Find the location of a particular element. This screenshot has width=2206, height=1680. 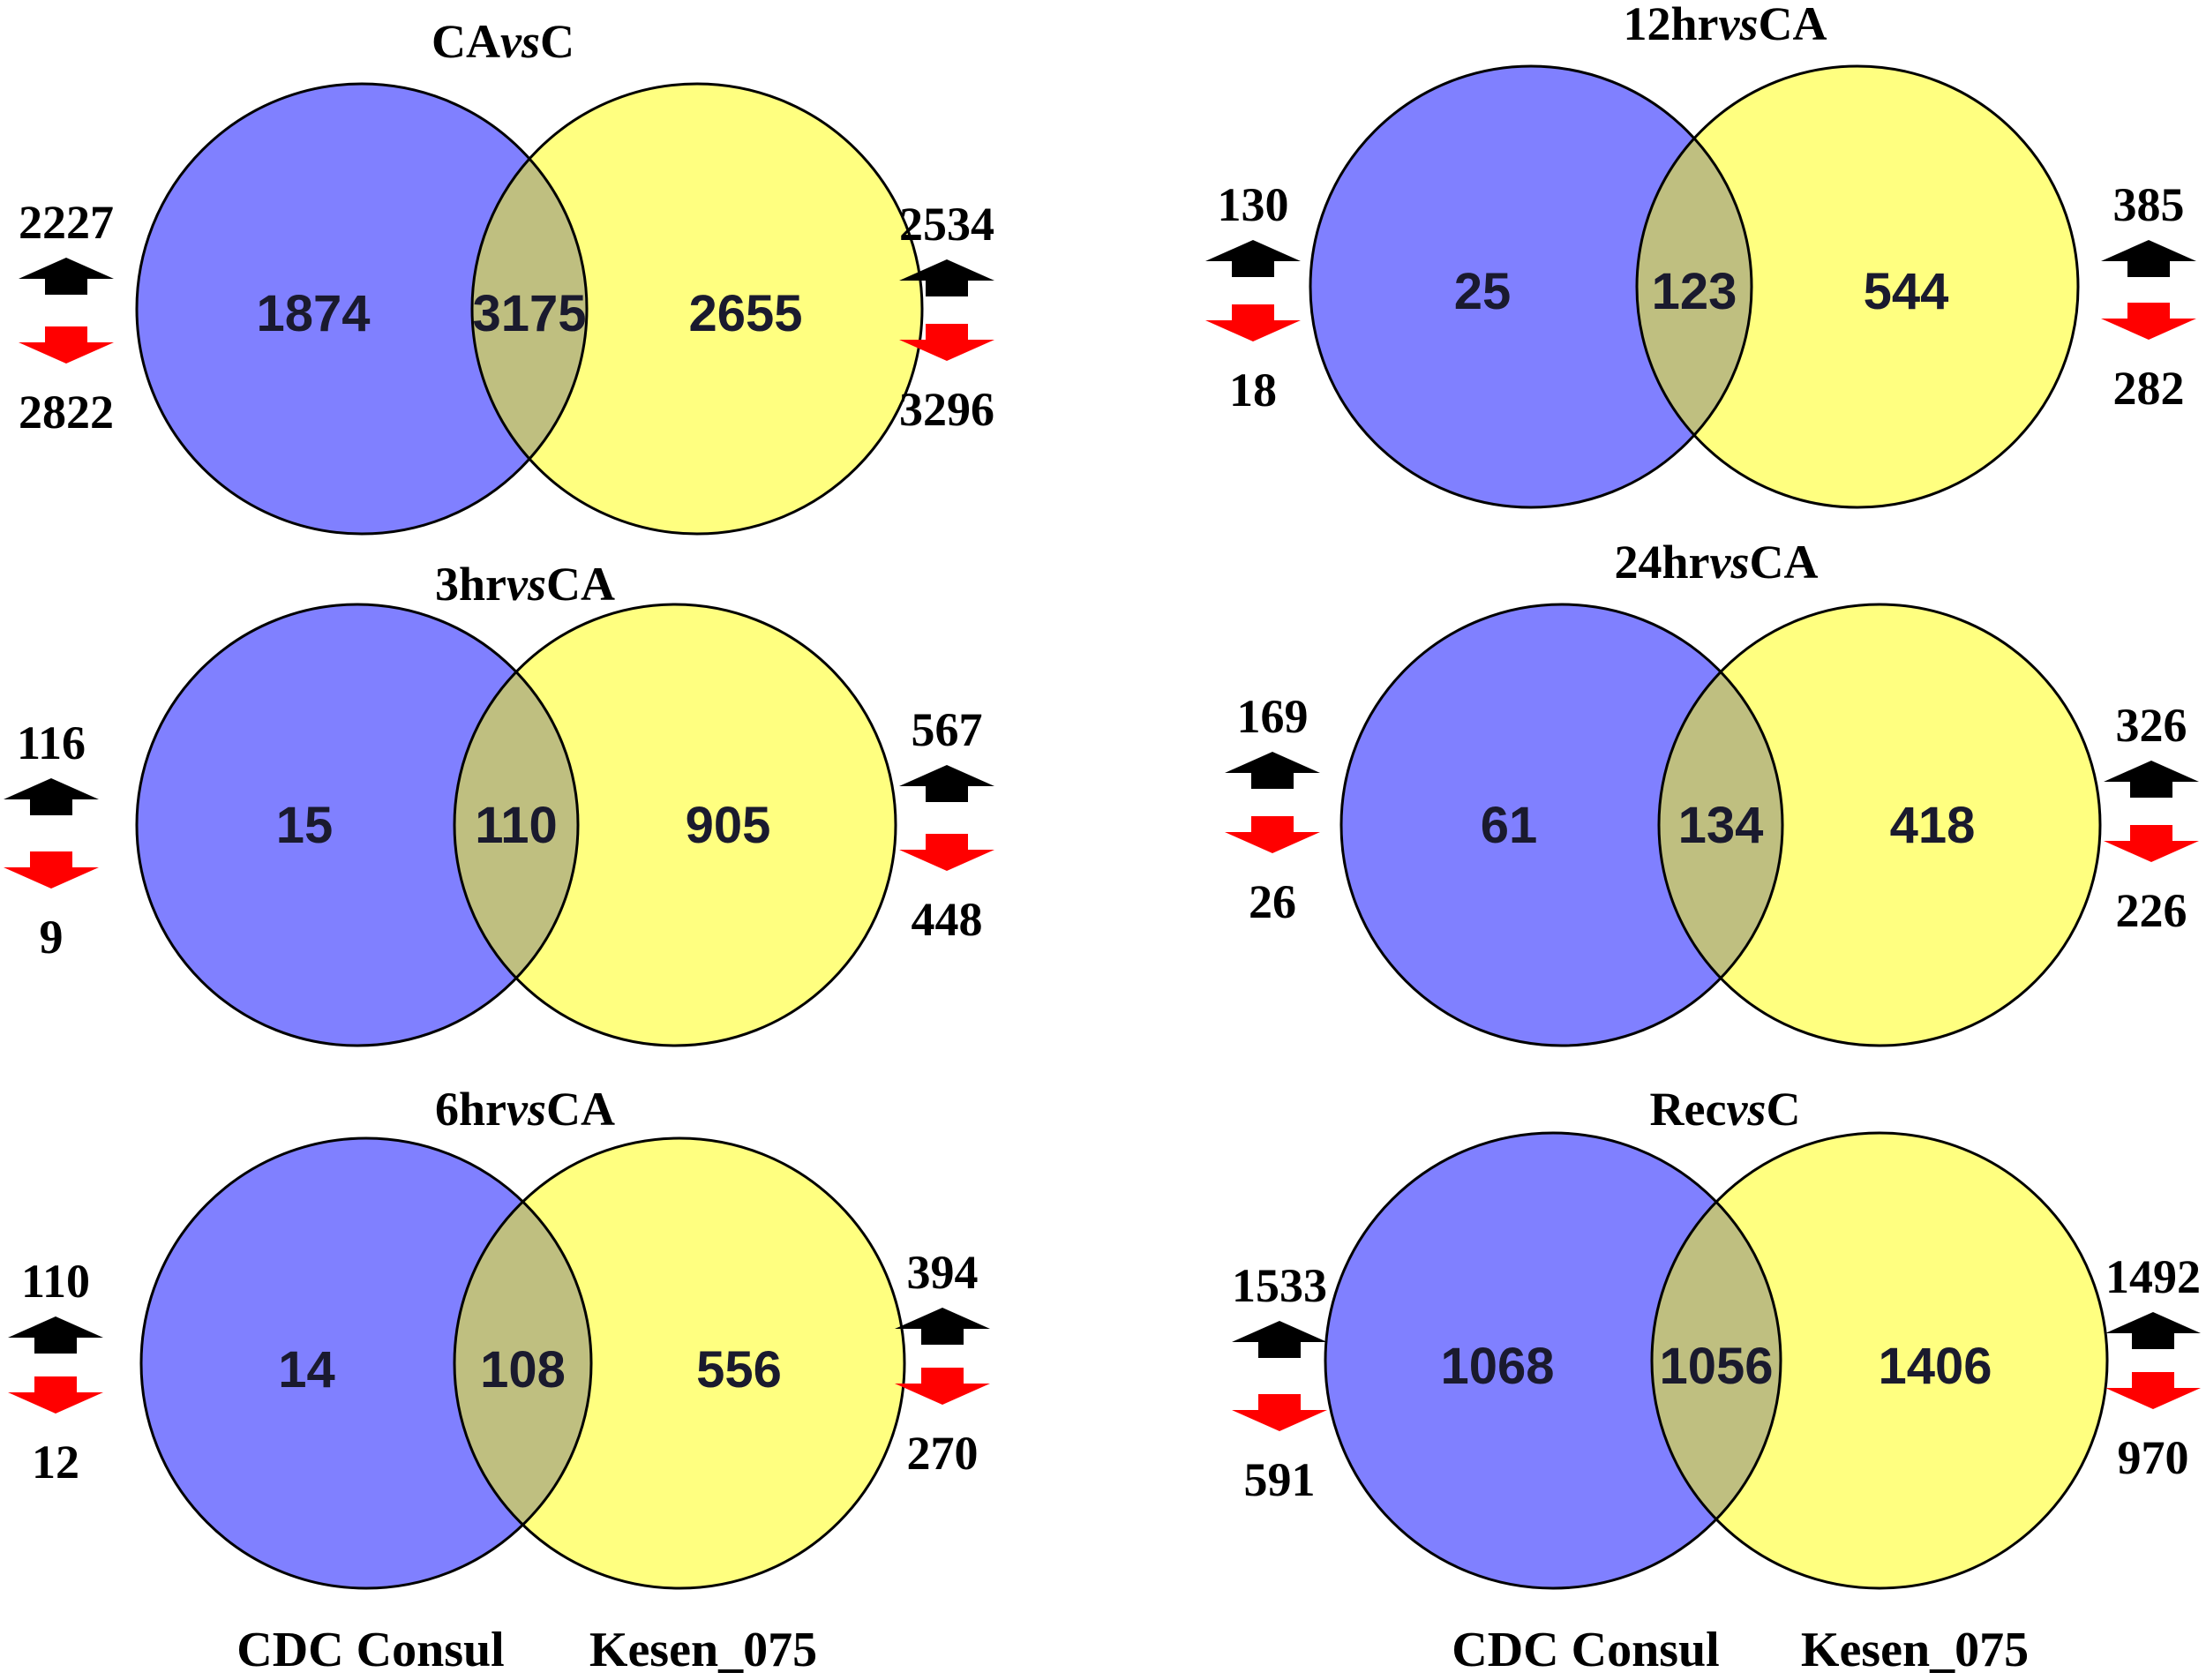

panel-title-post: C is located at coordinates (557, 41).